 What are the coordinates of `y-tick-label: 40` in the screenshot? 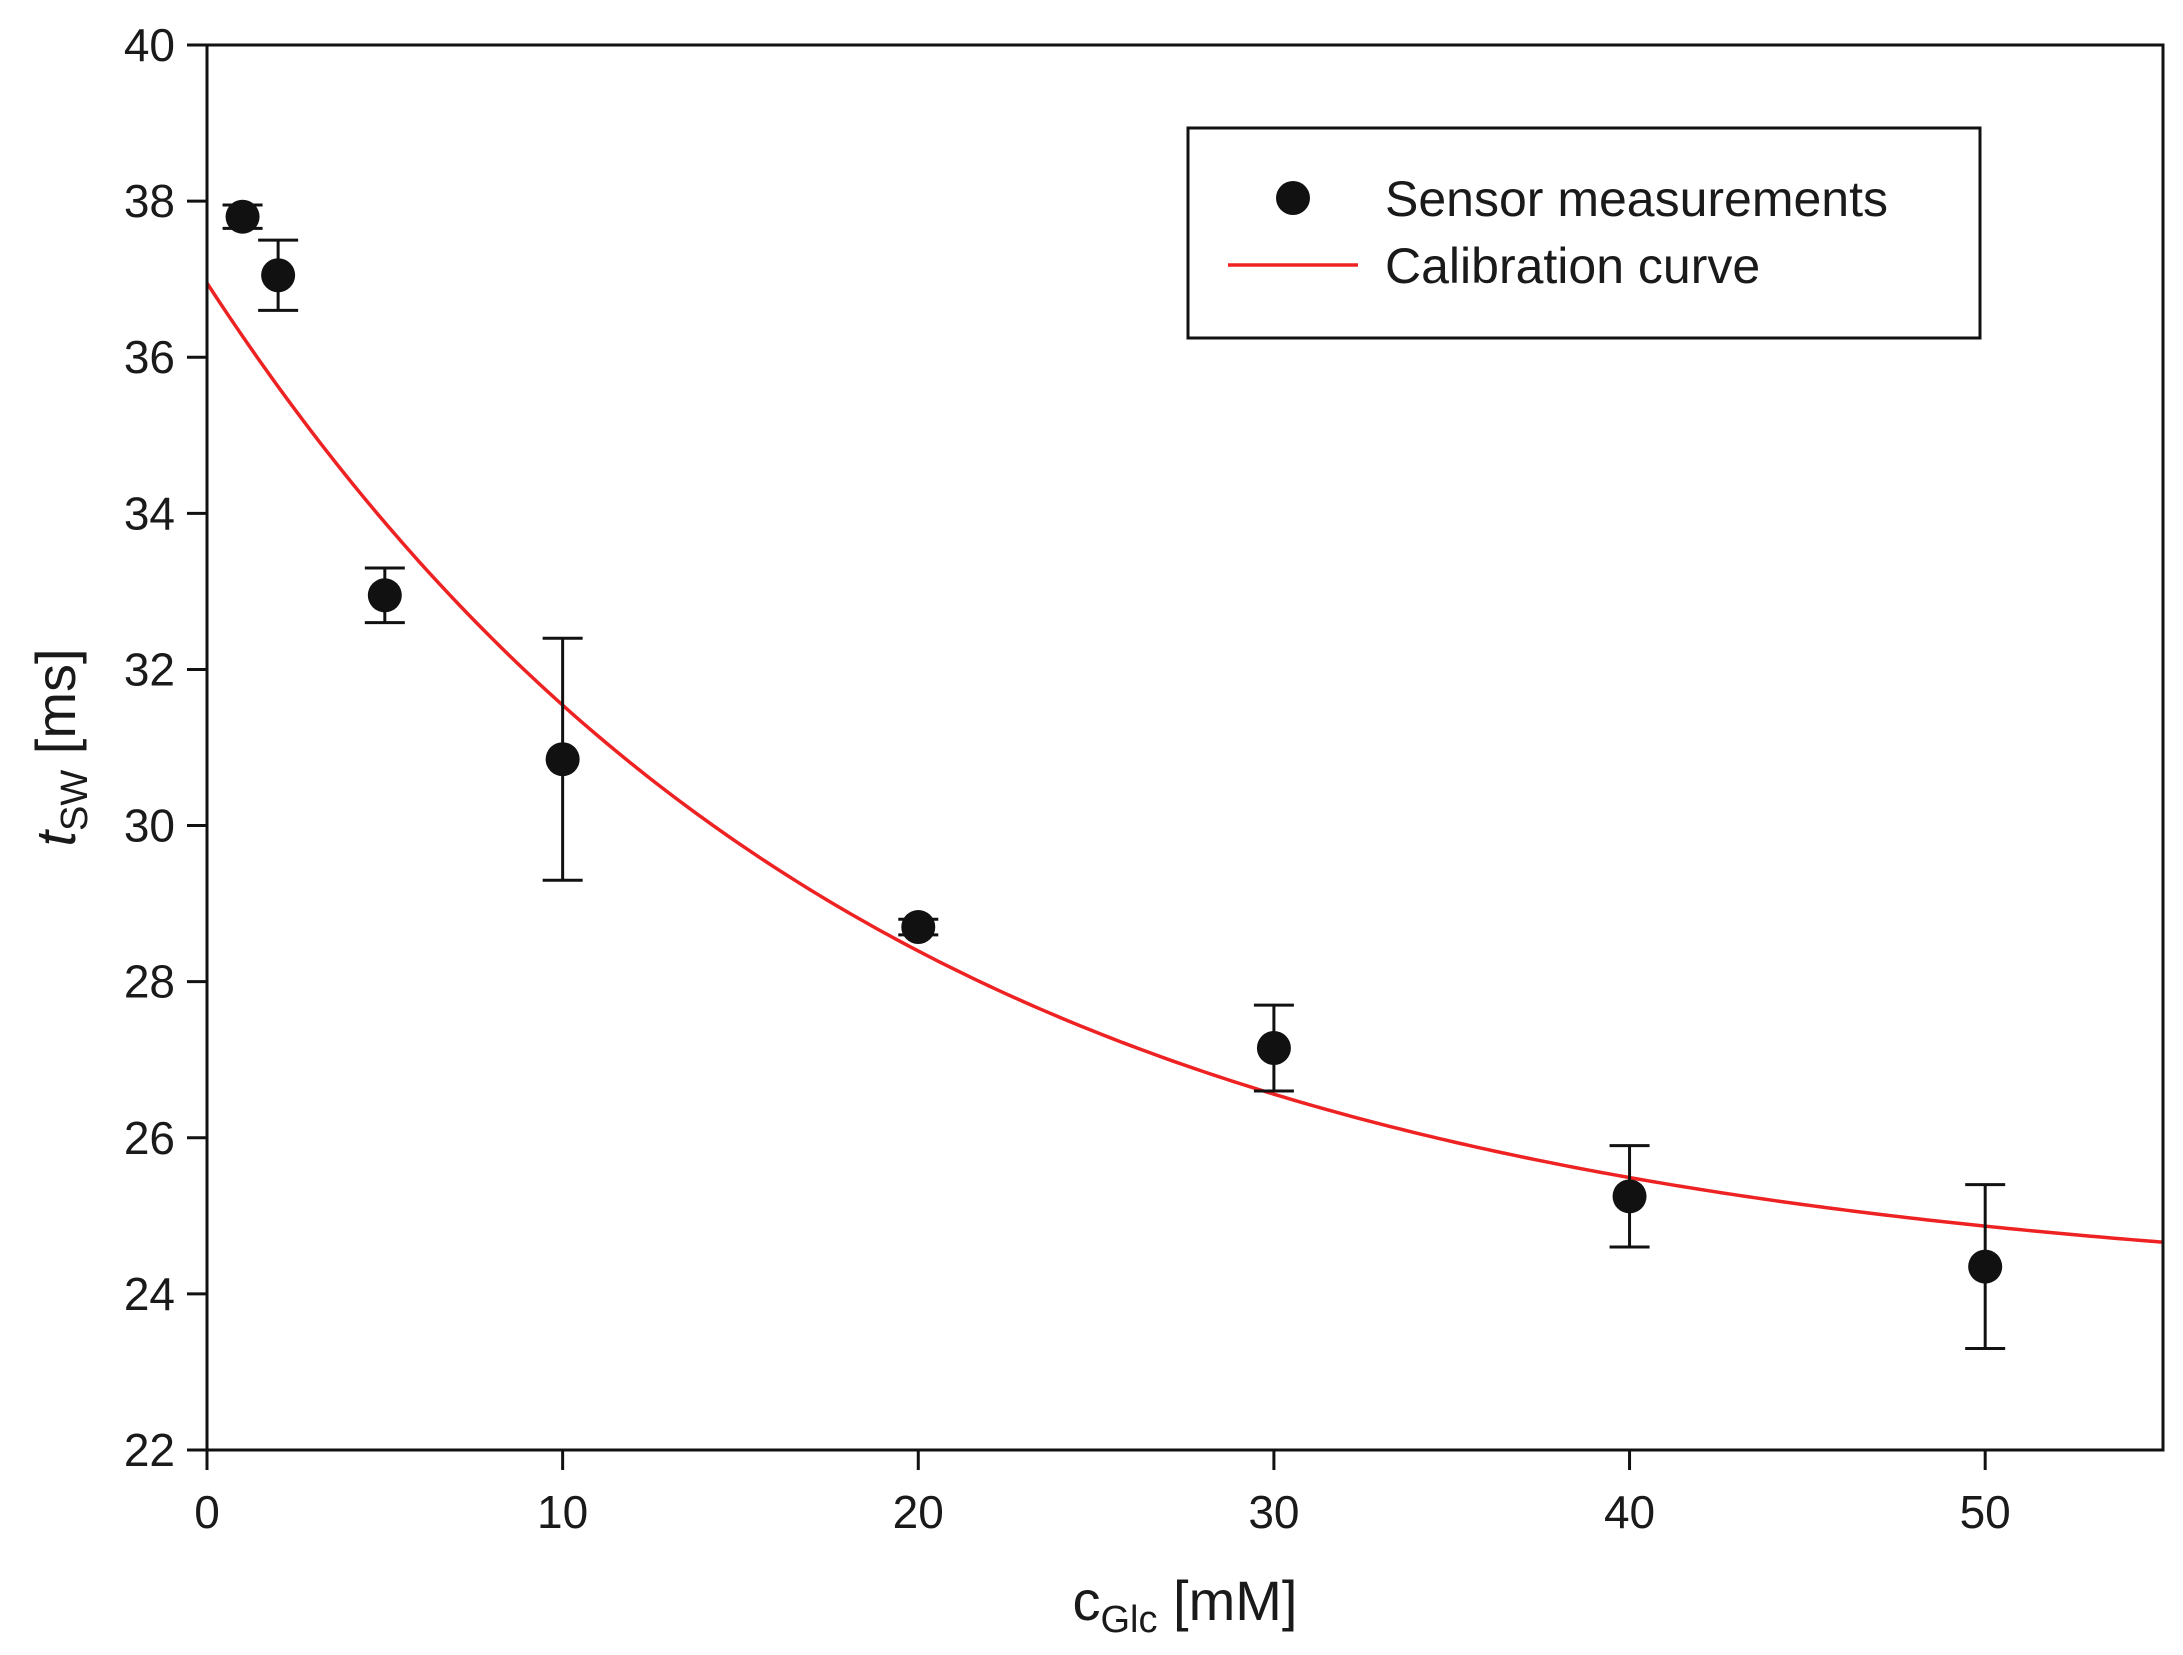 It's located at (149, 45).